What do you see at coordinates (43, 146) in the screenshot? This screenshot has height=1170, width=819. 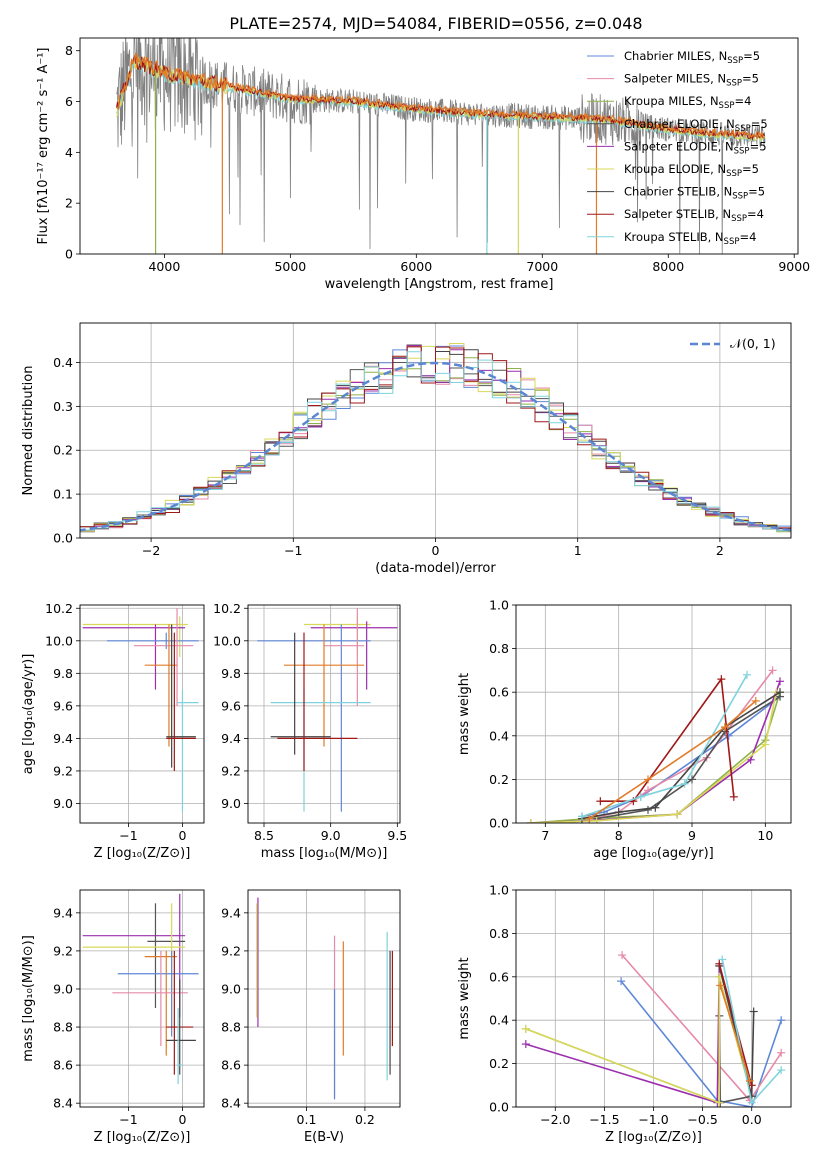 I see `spectrum-ylabel: Flux [fλ10⁻¹⁷ erg cm⁻² s⁻¹ A⁻¹]` at bounding box center [43, 146].